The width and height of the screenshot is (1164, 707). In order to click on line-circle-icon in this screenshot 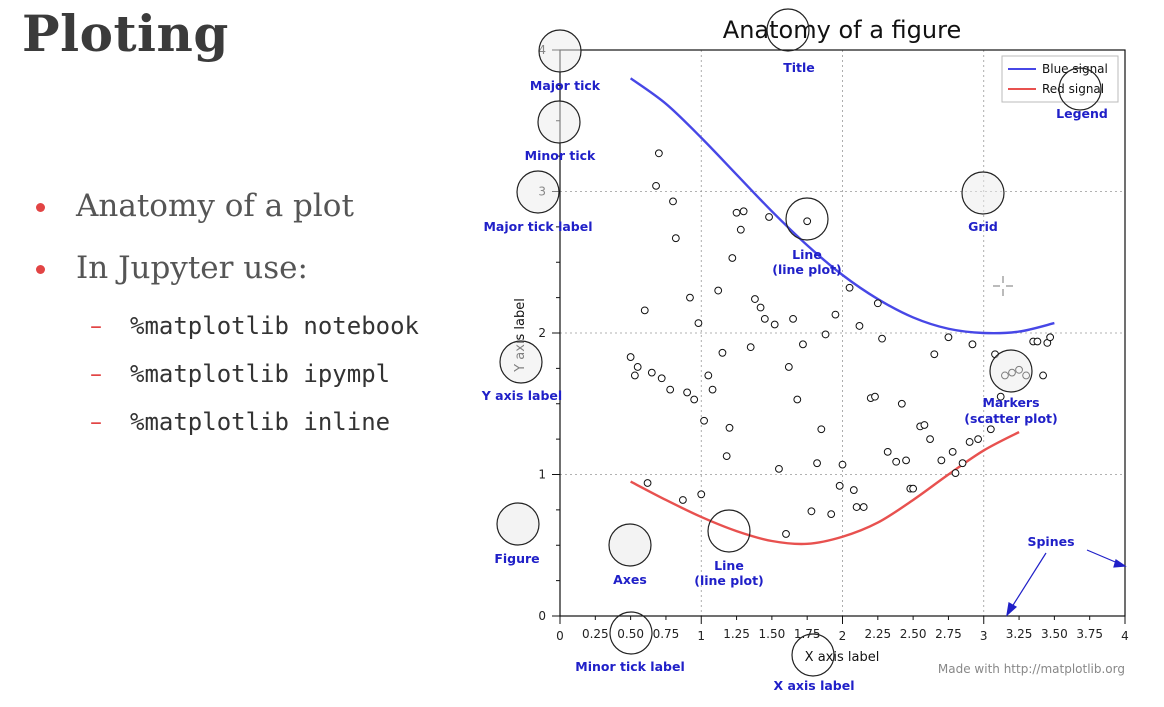, I will do `click(807, 219)`.